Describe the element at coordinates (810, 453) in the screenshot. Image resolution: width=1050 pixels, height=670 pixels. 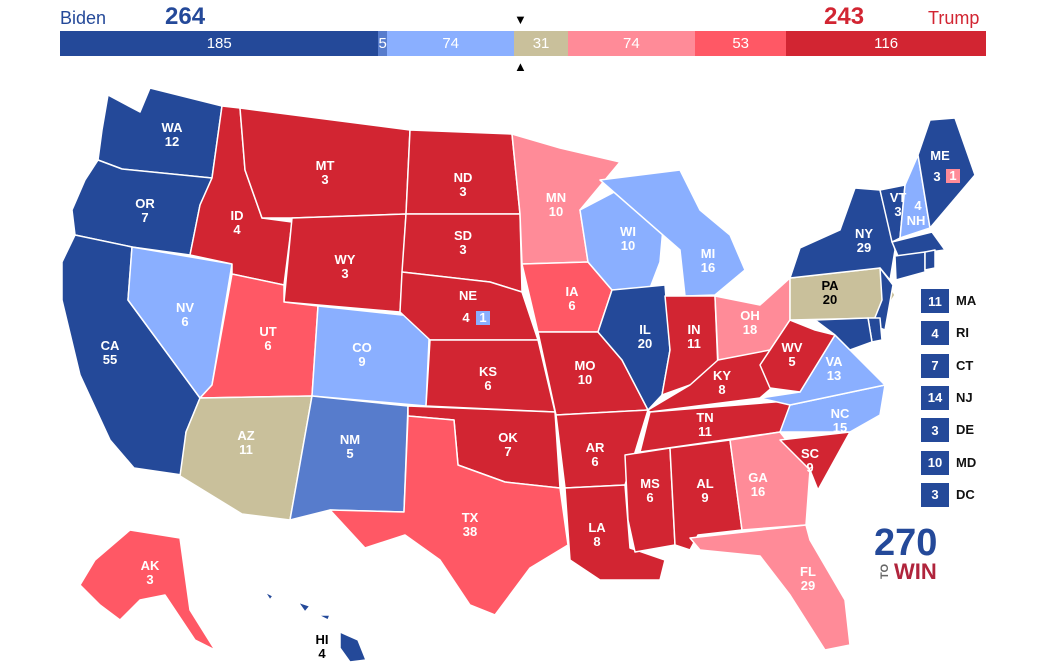
I see `label-SC-abbr: SC` at that location.